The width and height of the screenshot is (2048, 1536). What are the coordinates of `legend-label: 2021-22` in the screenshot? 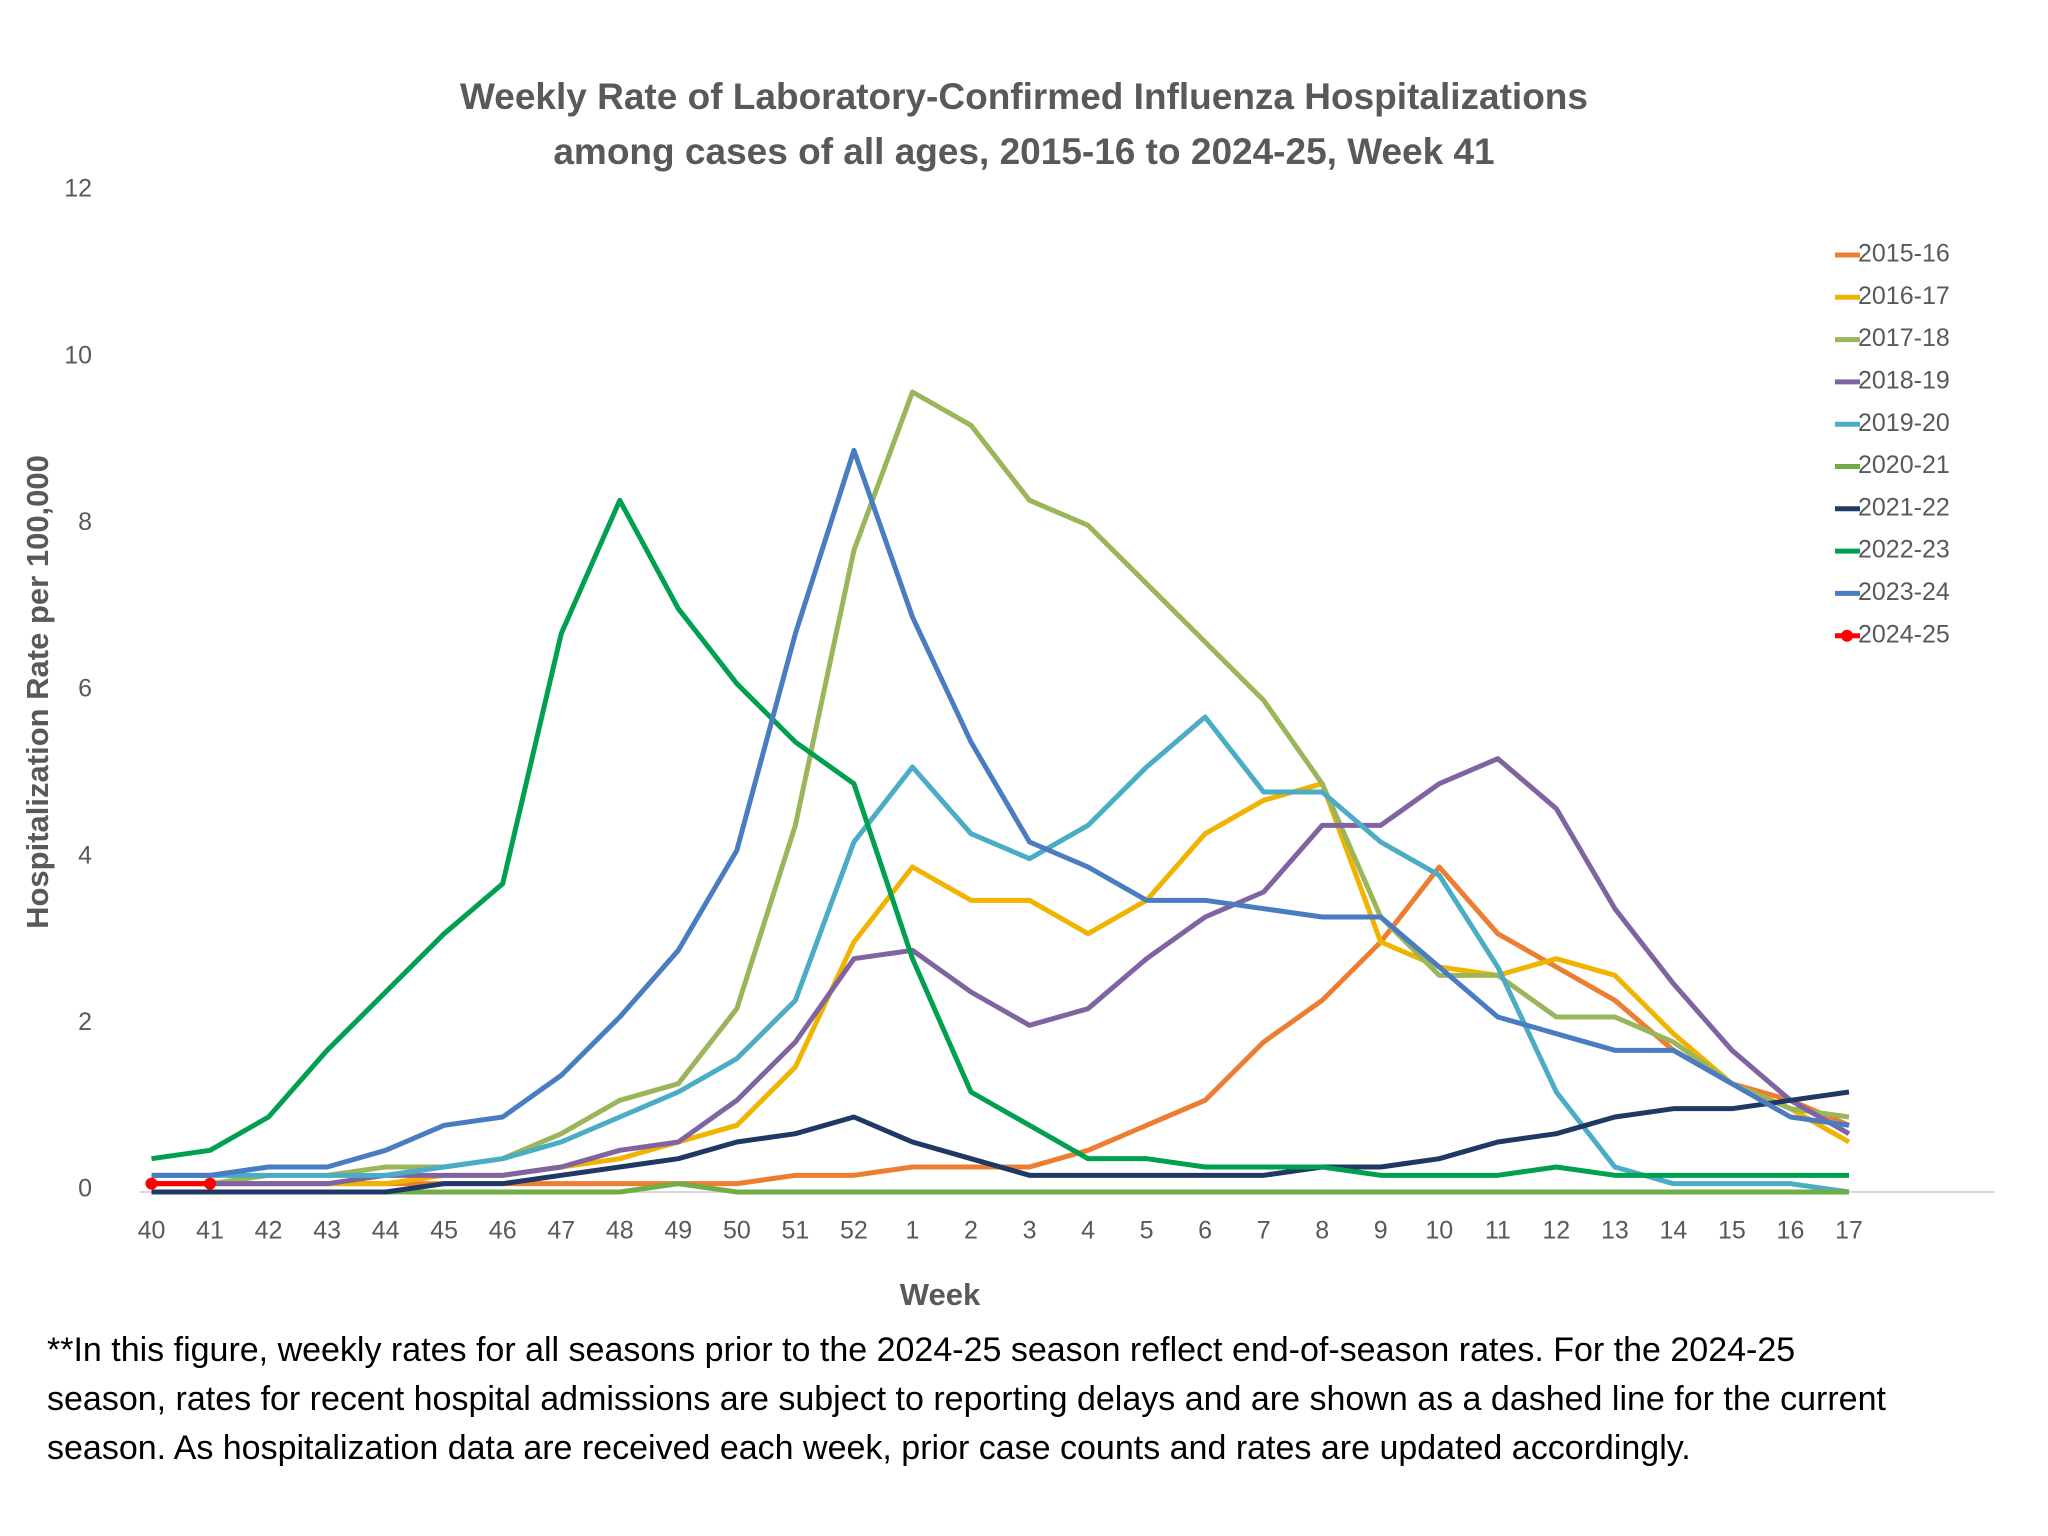 It's located at (1904, 507).